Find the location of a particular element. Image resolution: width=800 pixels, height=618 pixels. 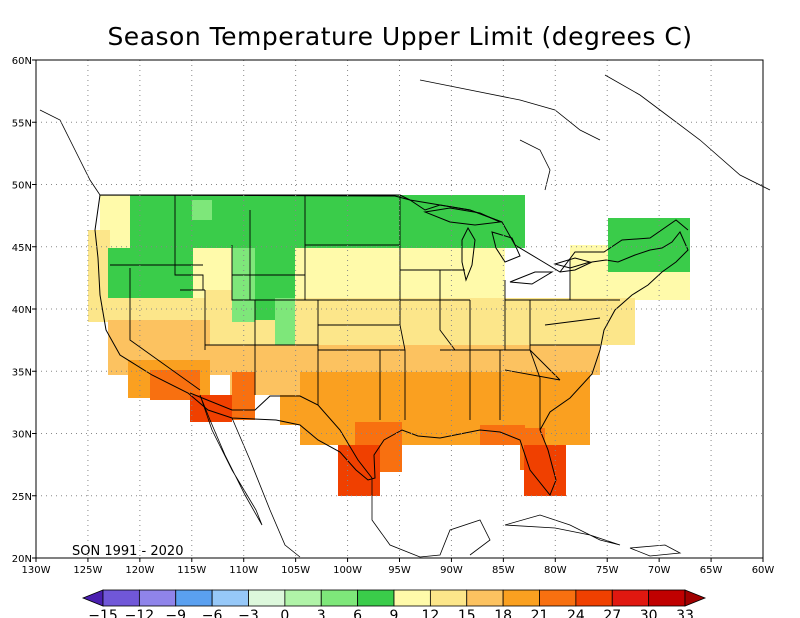

lon-tick-label: 95W is located at coordinates (399, 570).